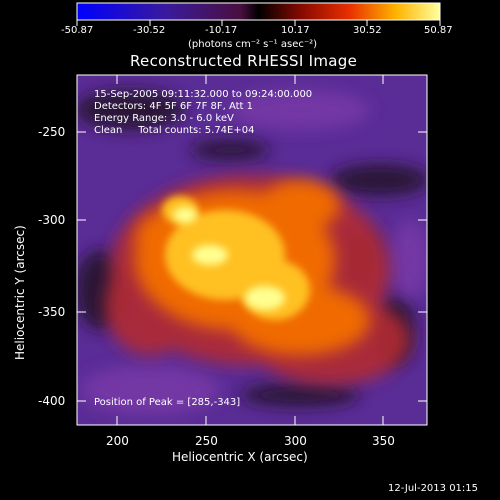 The image size is (500, 500). What do you see at coordinates (295, 441) in the screenshot?
I see `x-tick-label: 300` at bounding box center [295, 441].